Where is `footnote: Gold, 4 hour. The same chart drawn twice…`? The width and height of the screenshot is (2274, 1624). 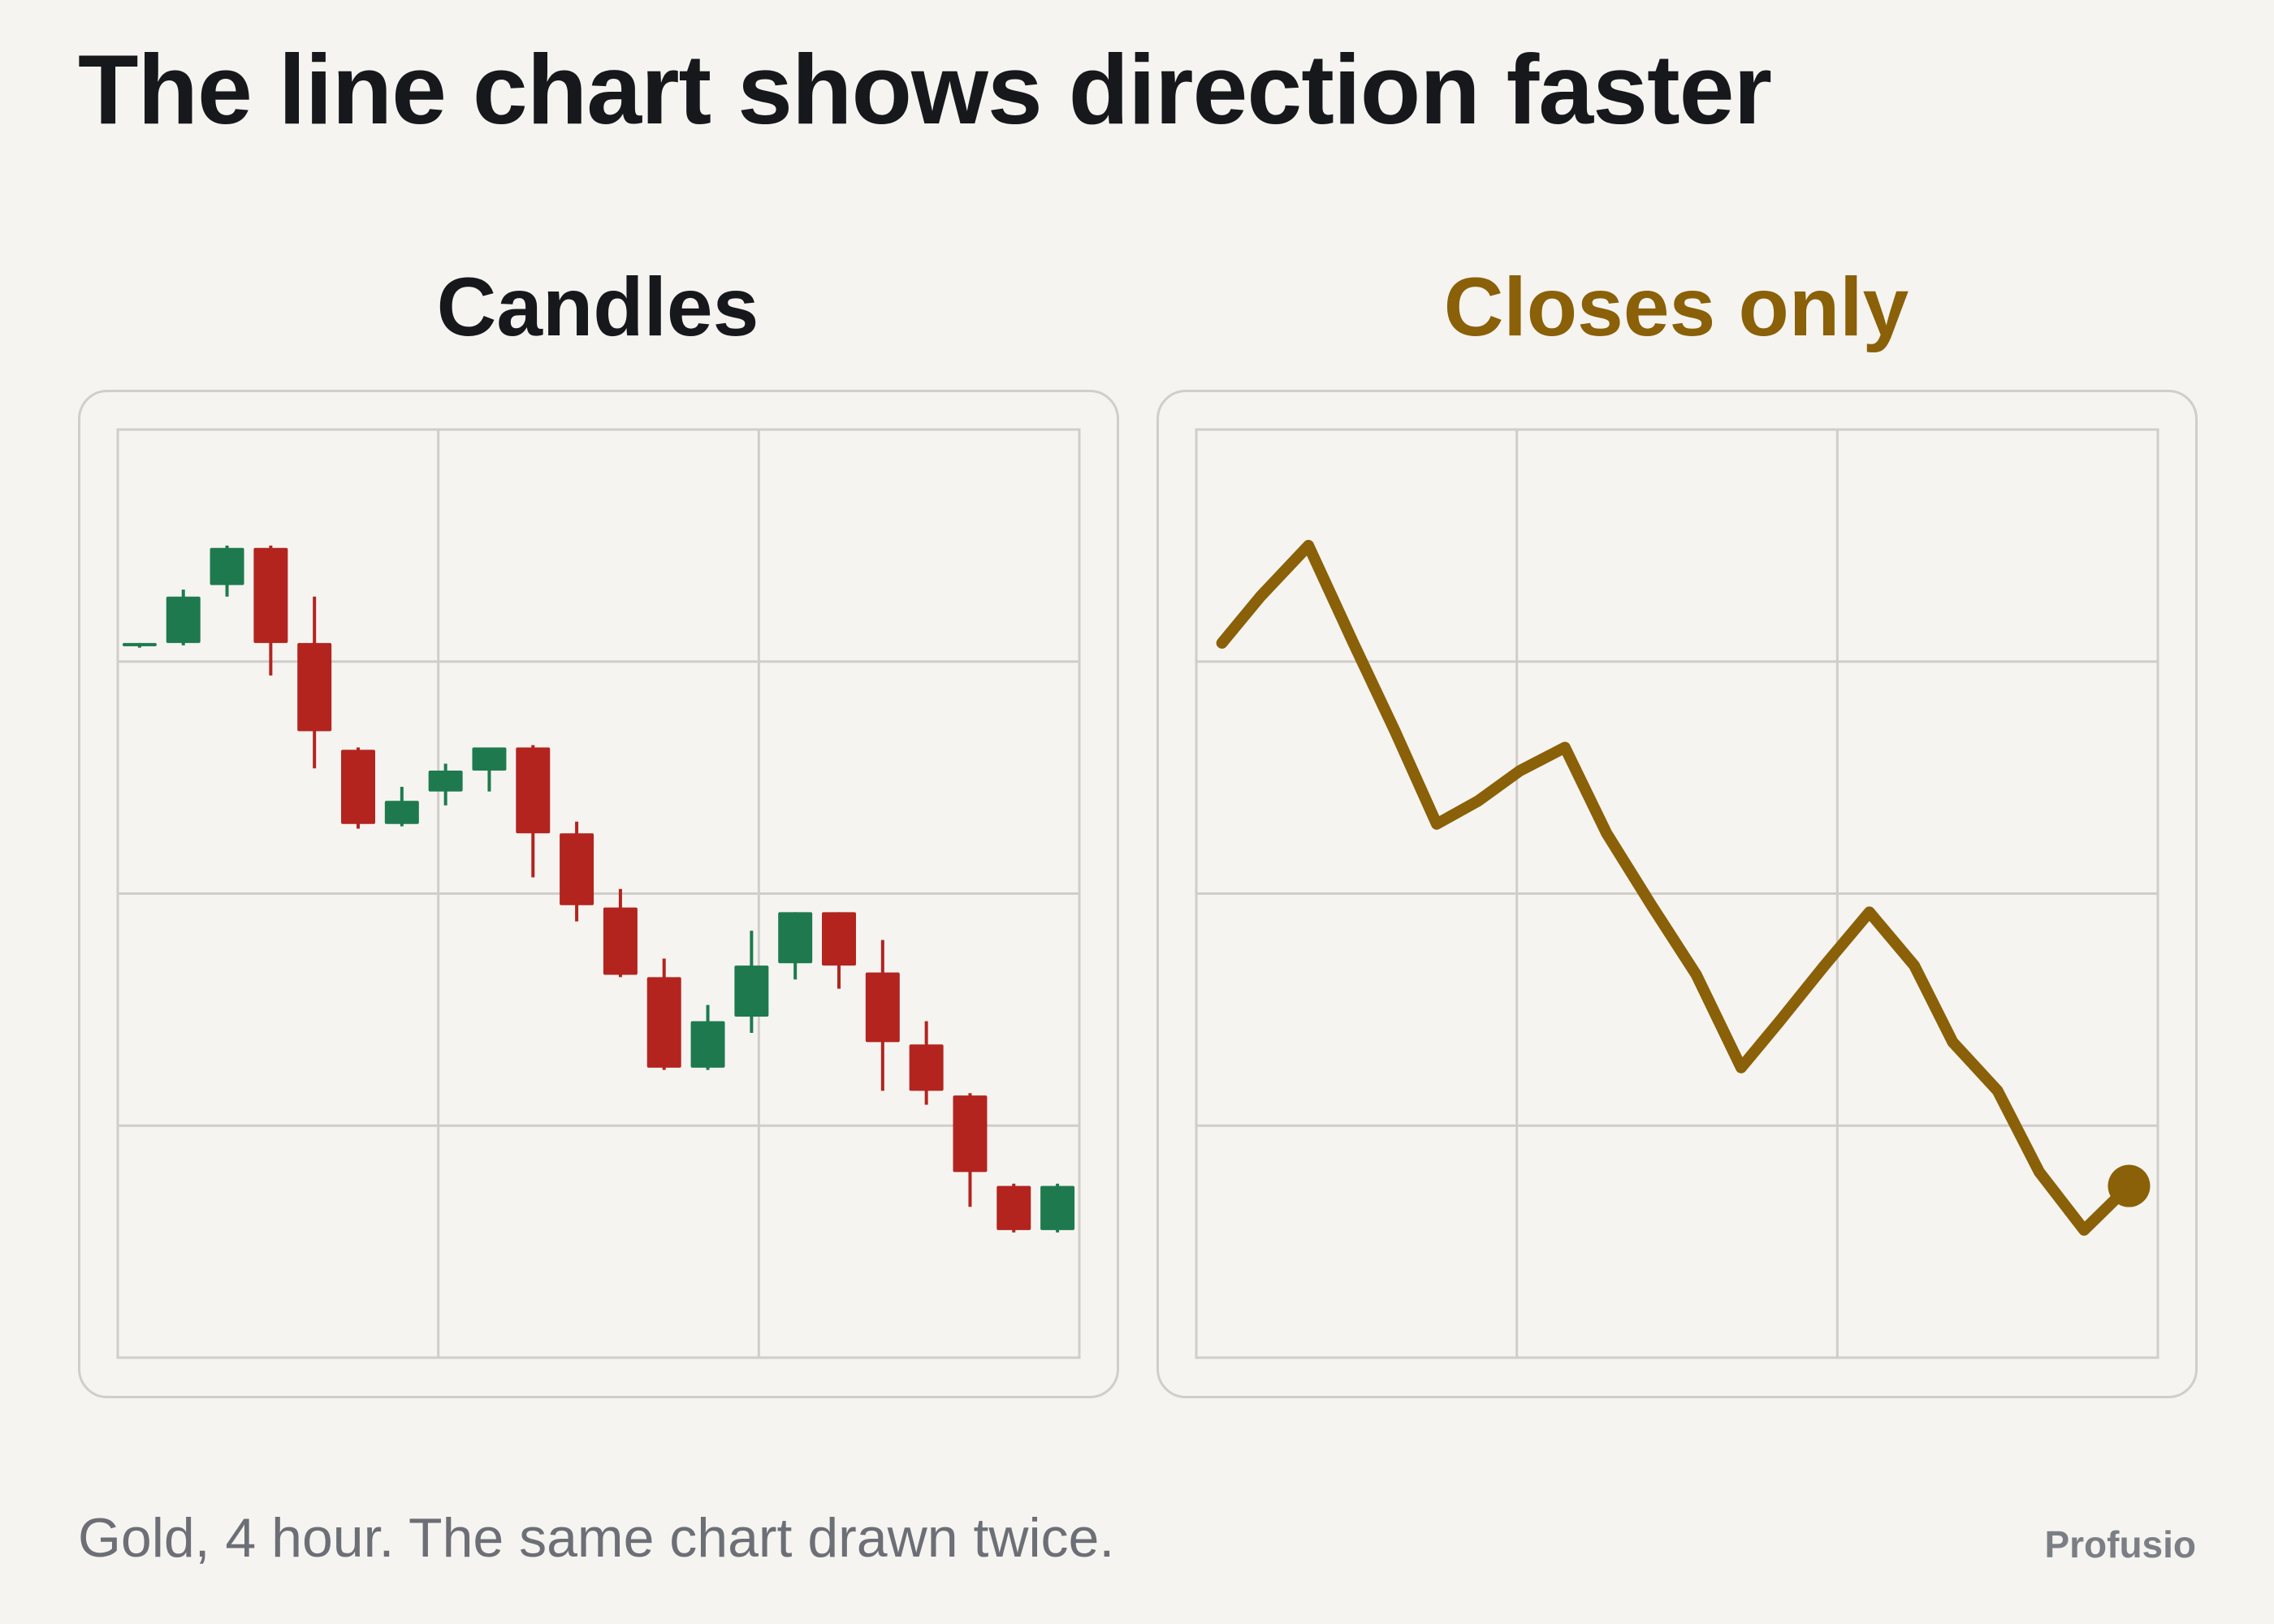 footnote: Gold, 4 hour. The same chart drawn twice… is located at coordinates (596, 1538).